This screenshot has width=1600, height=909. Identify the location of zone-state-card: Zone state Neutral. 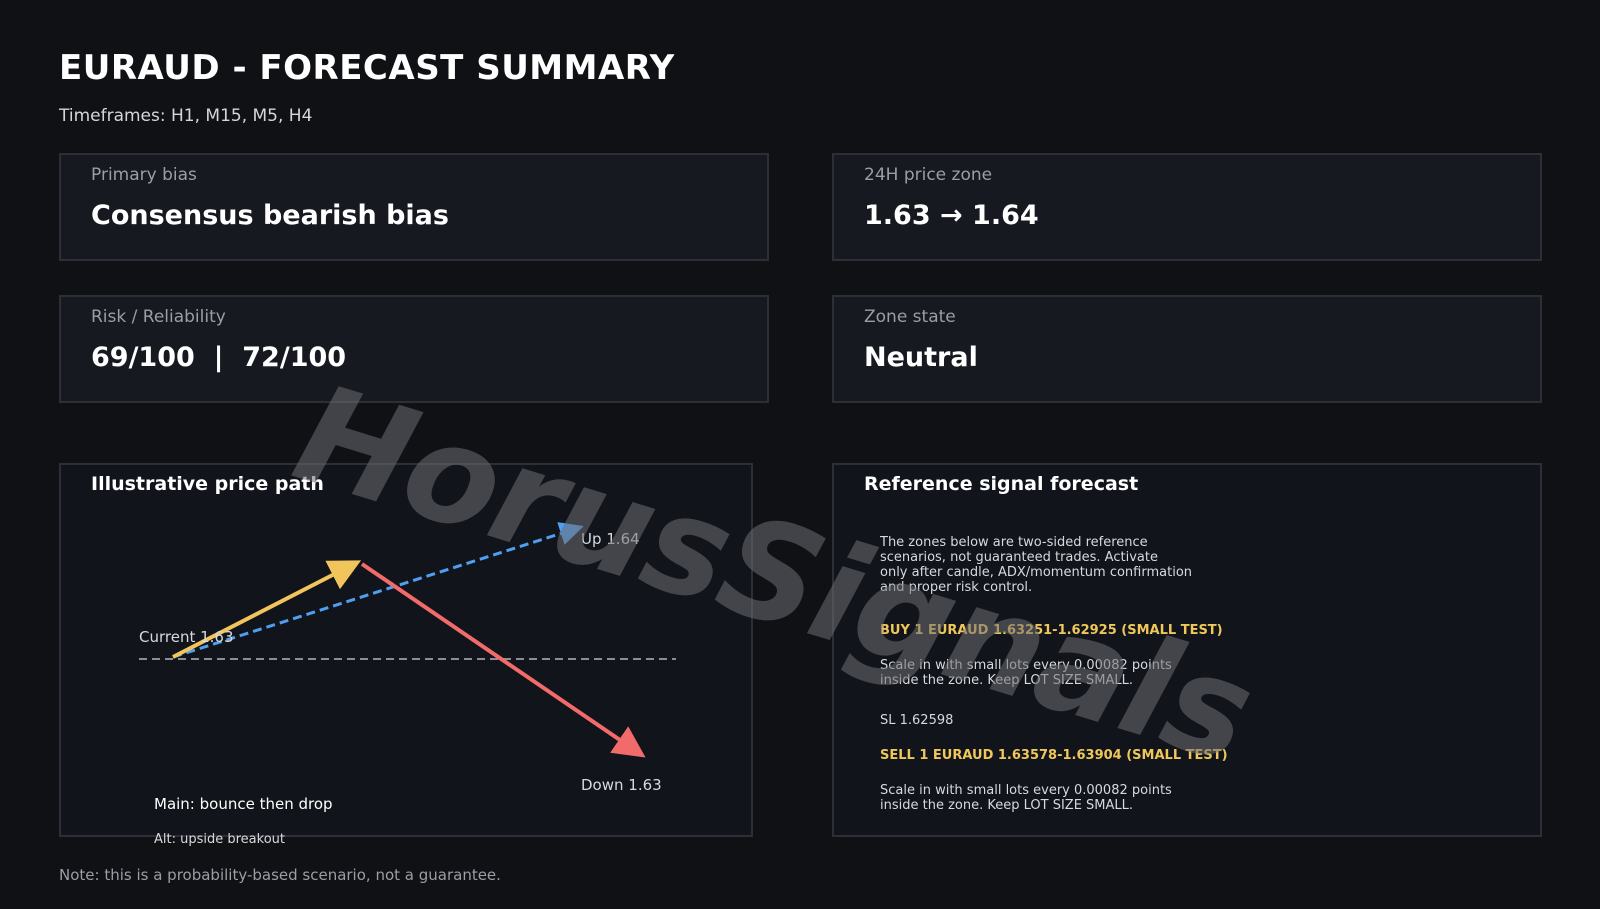
(1187, 349).